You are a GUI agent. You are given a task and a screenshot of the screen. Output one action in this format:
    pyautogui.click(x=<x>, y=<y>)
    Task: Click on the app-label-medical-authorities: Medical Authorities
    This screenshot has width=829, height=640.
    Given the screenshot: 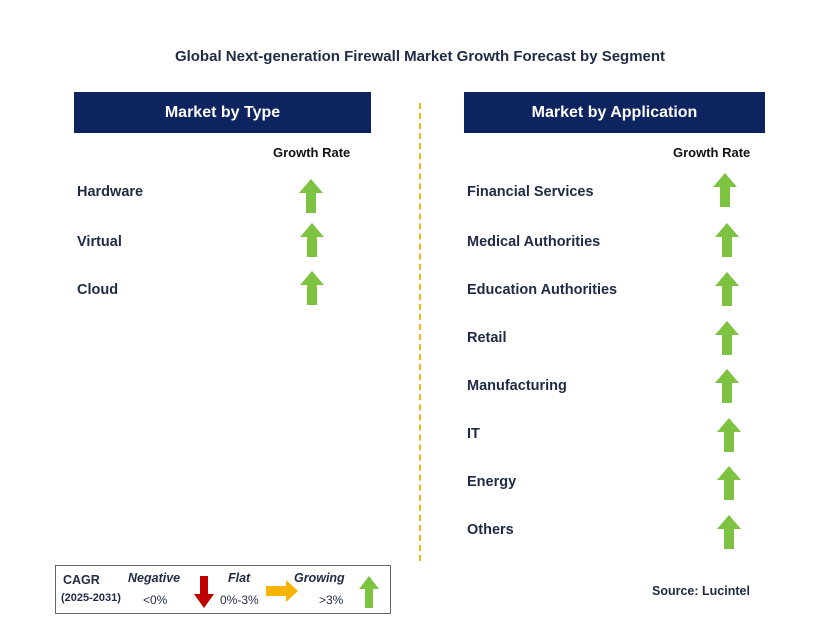 What is the action you would take?
    pyautogui.click(x=534, y=242)
    